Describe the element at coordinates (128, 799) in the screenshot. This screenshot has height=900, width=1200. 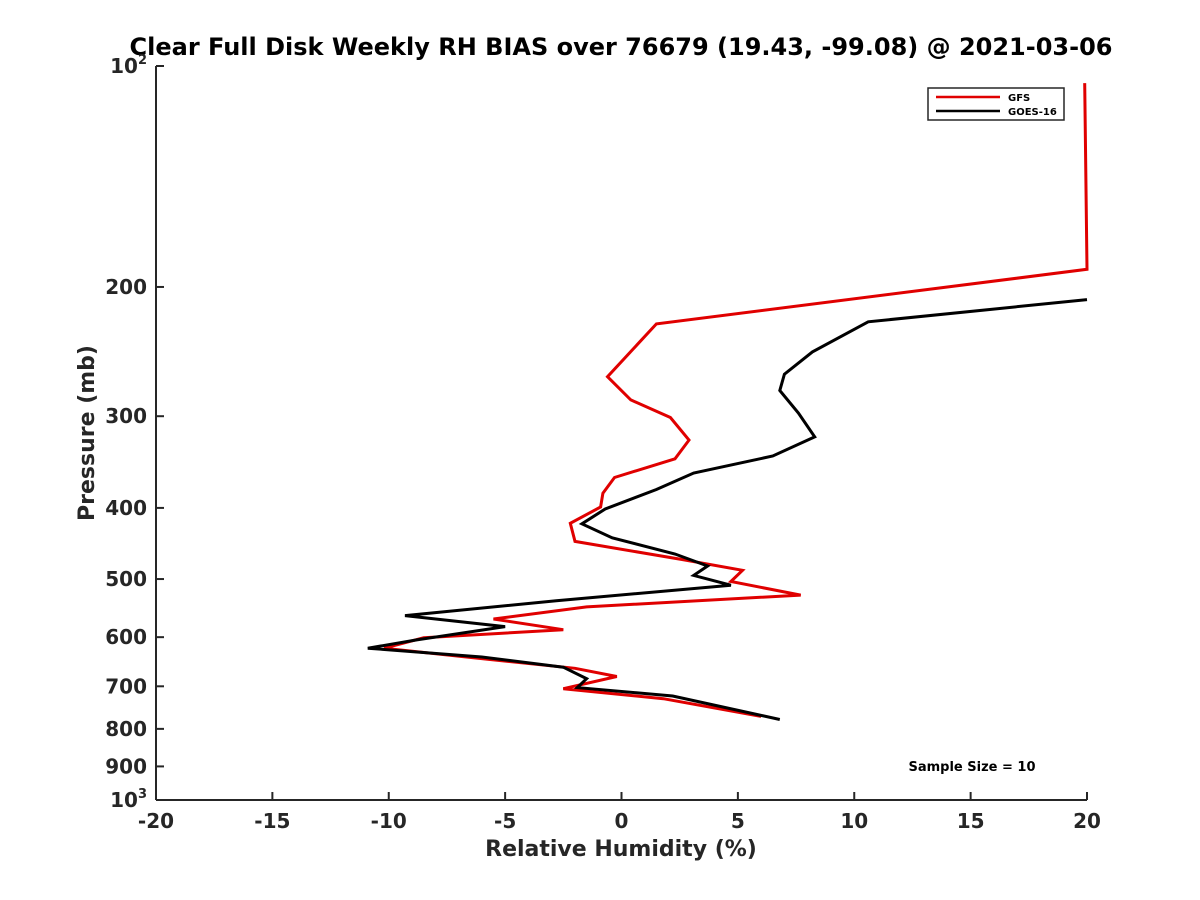
I see `y-tick-label: 10³` at that location.